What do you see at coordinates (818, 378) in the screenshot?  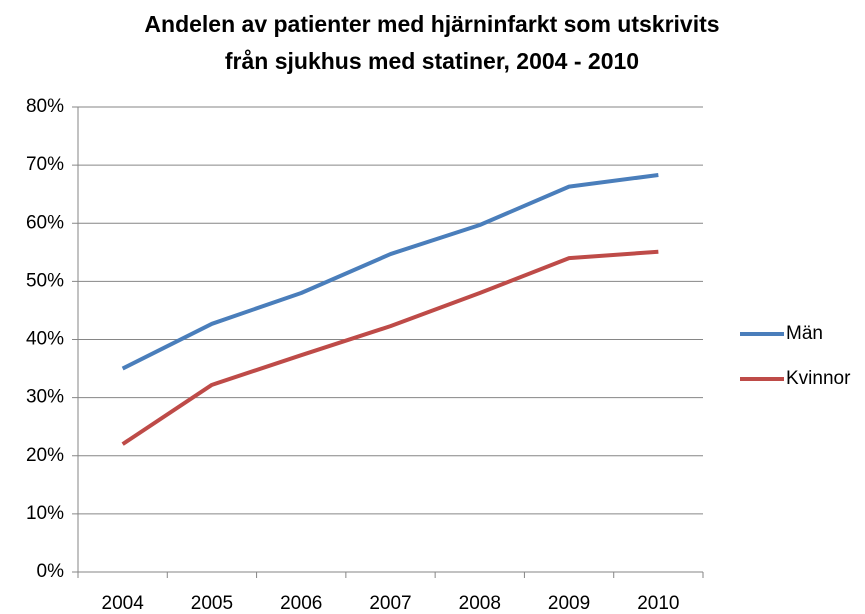 I see `legend-label: Kvinnor` at bounding box center [818, 378].